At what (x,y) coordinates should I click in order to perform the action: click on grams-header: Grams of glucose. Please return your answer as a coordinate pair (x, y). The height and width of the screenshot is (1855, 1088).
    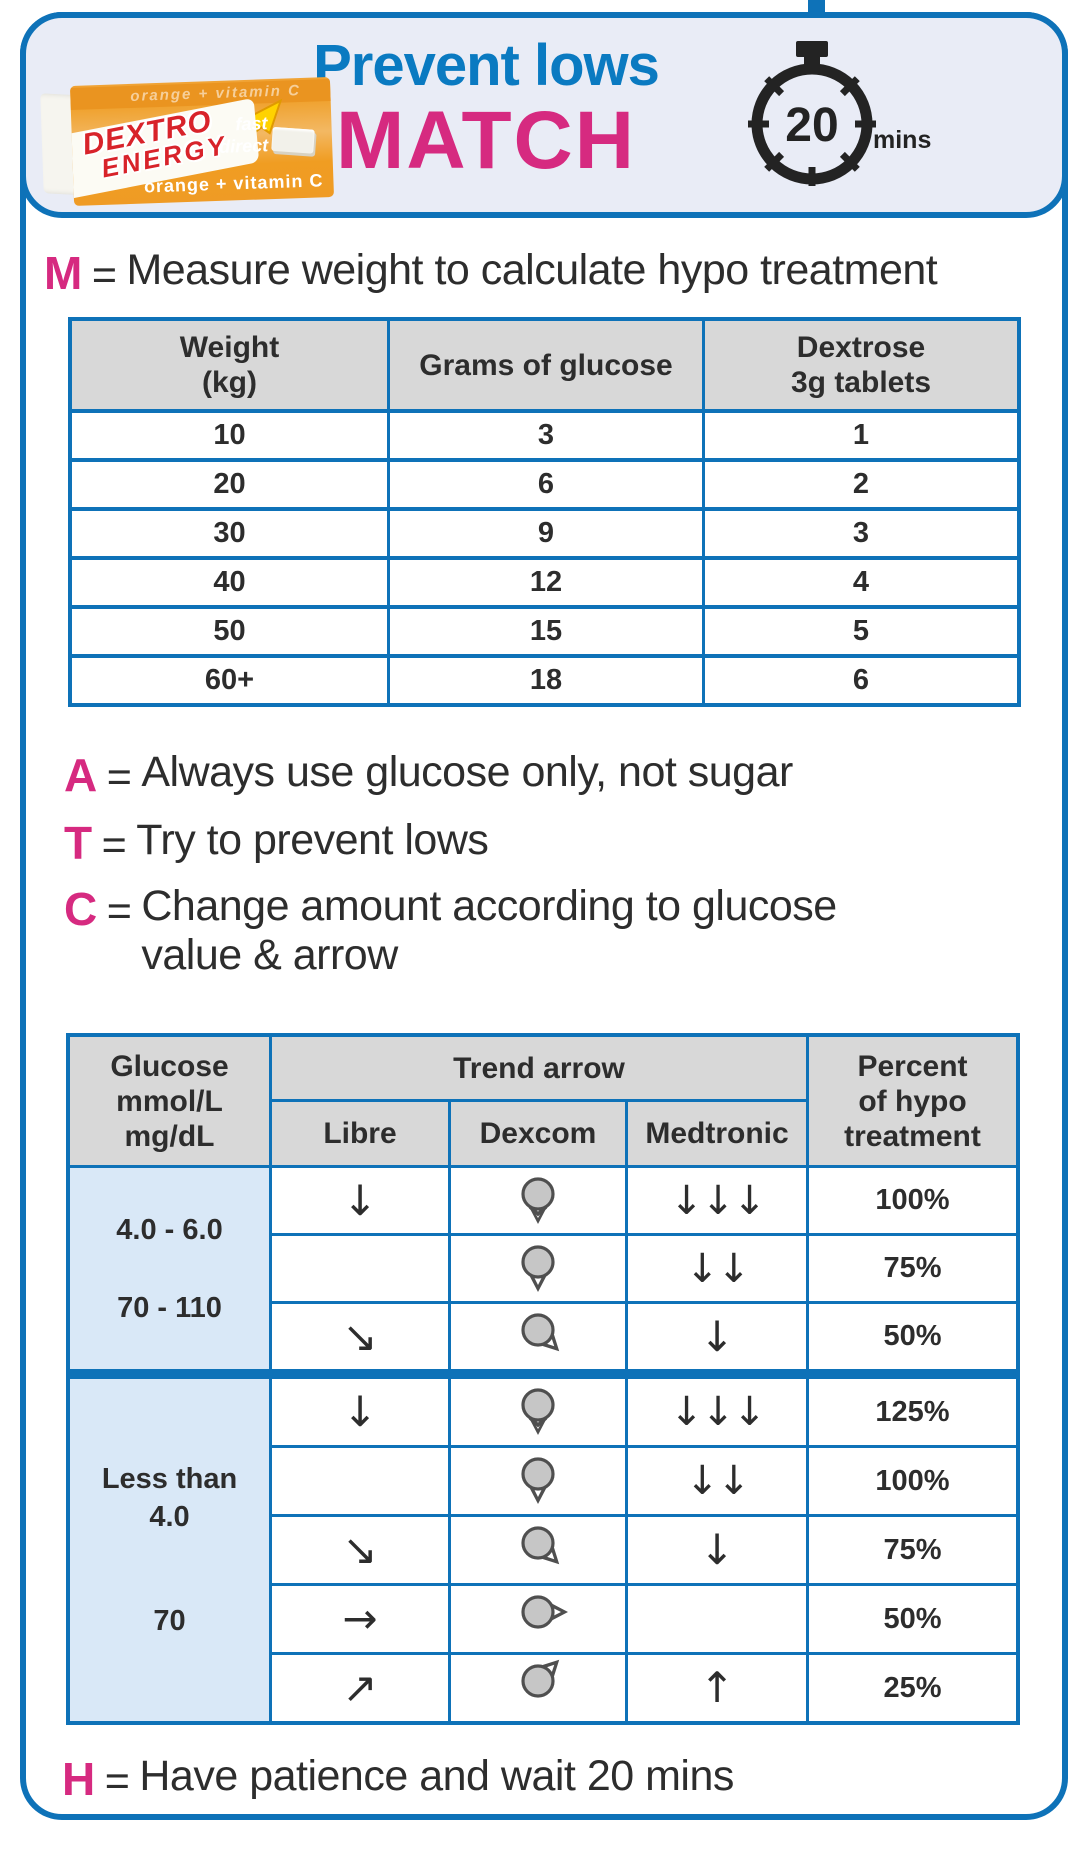
    Looking at the image, I should click on (546, 365).